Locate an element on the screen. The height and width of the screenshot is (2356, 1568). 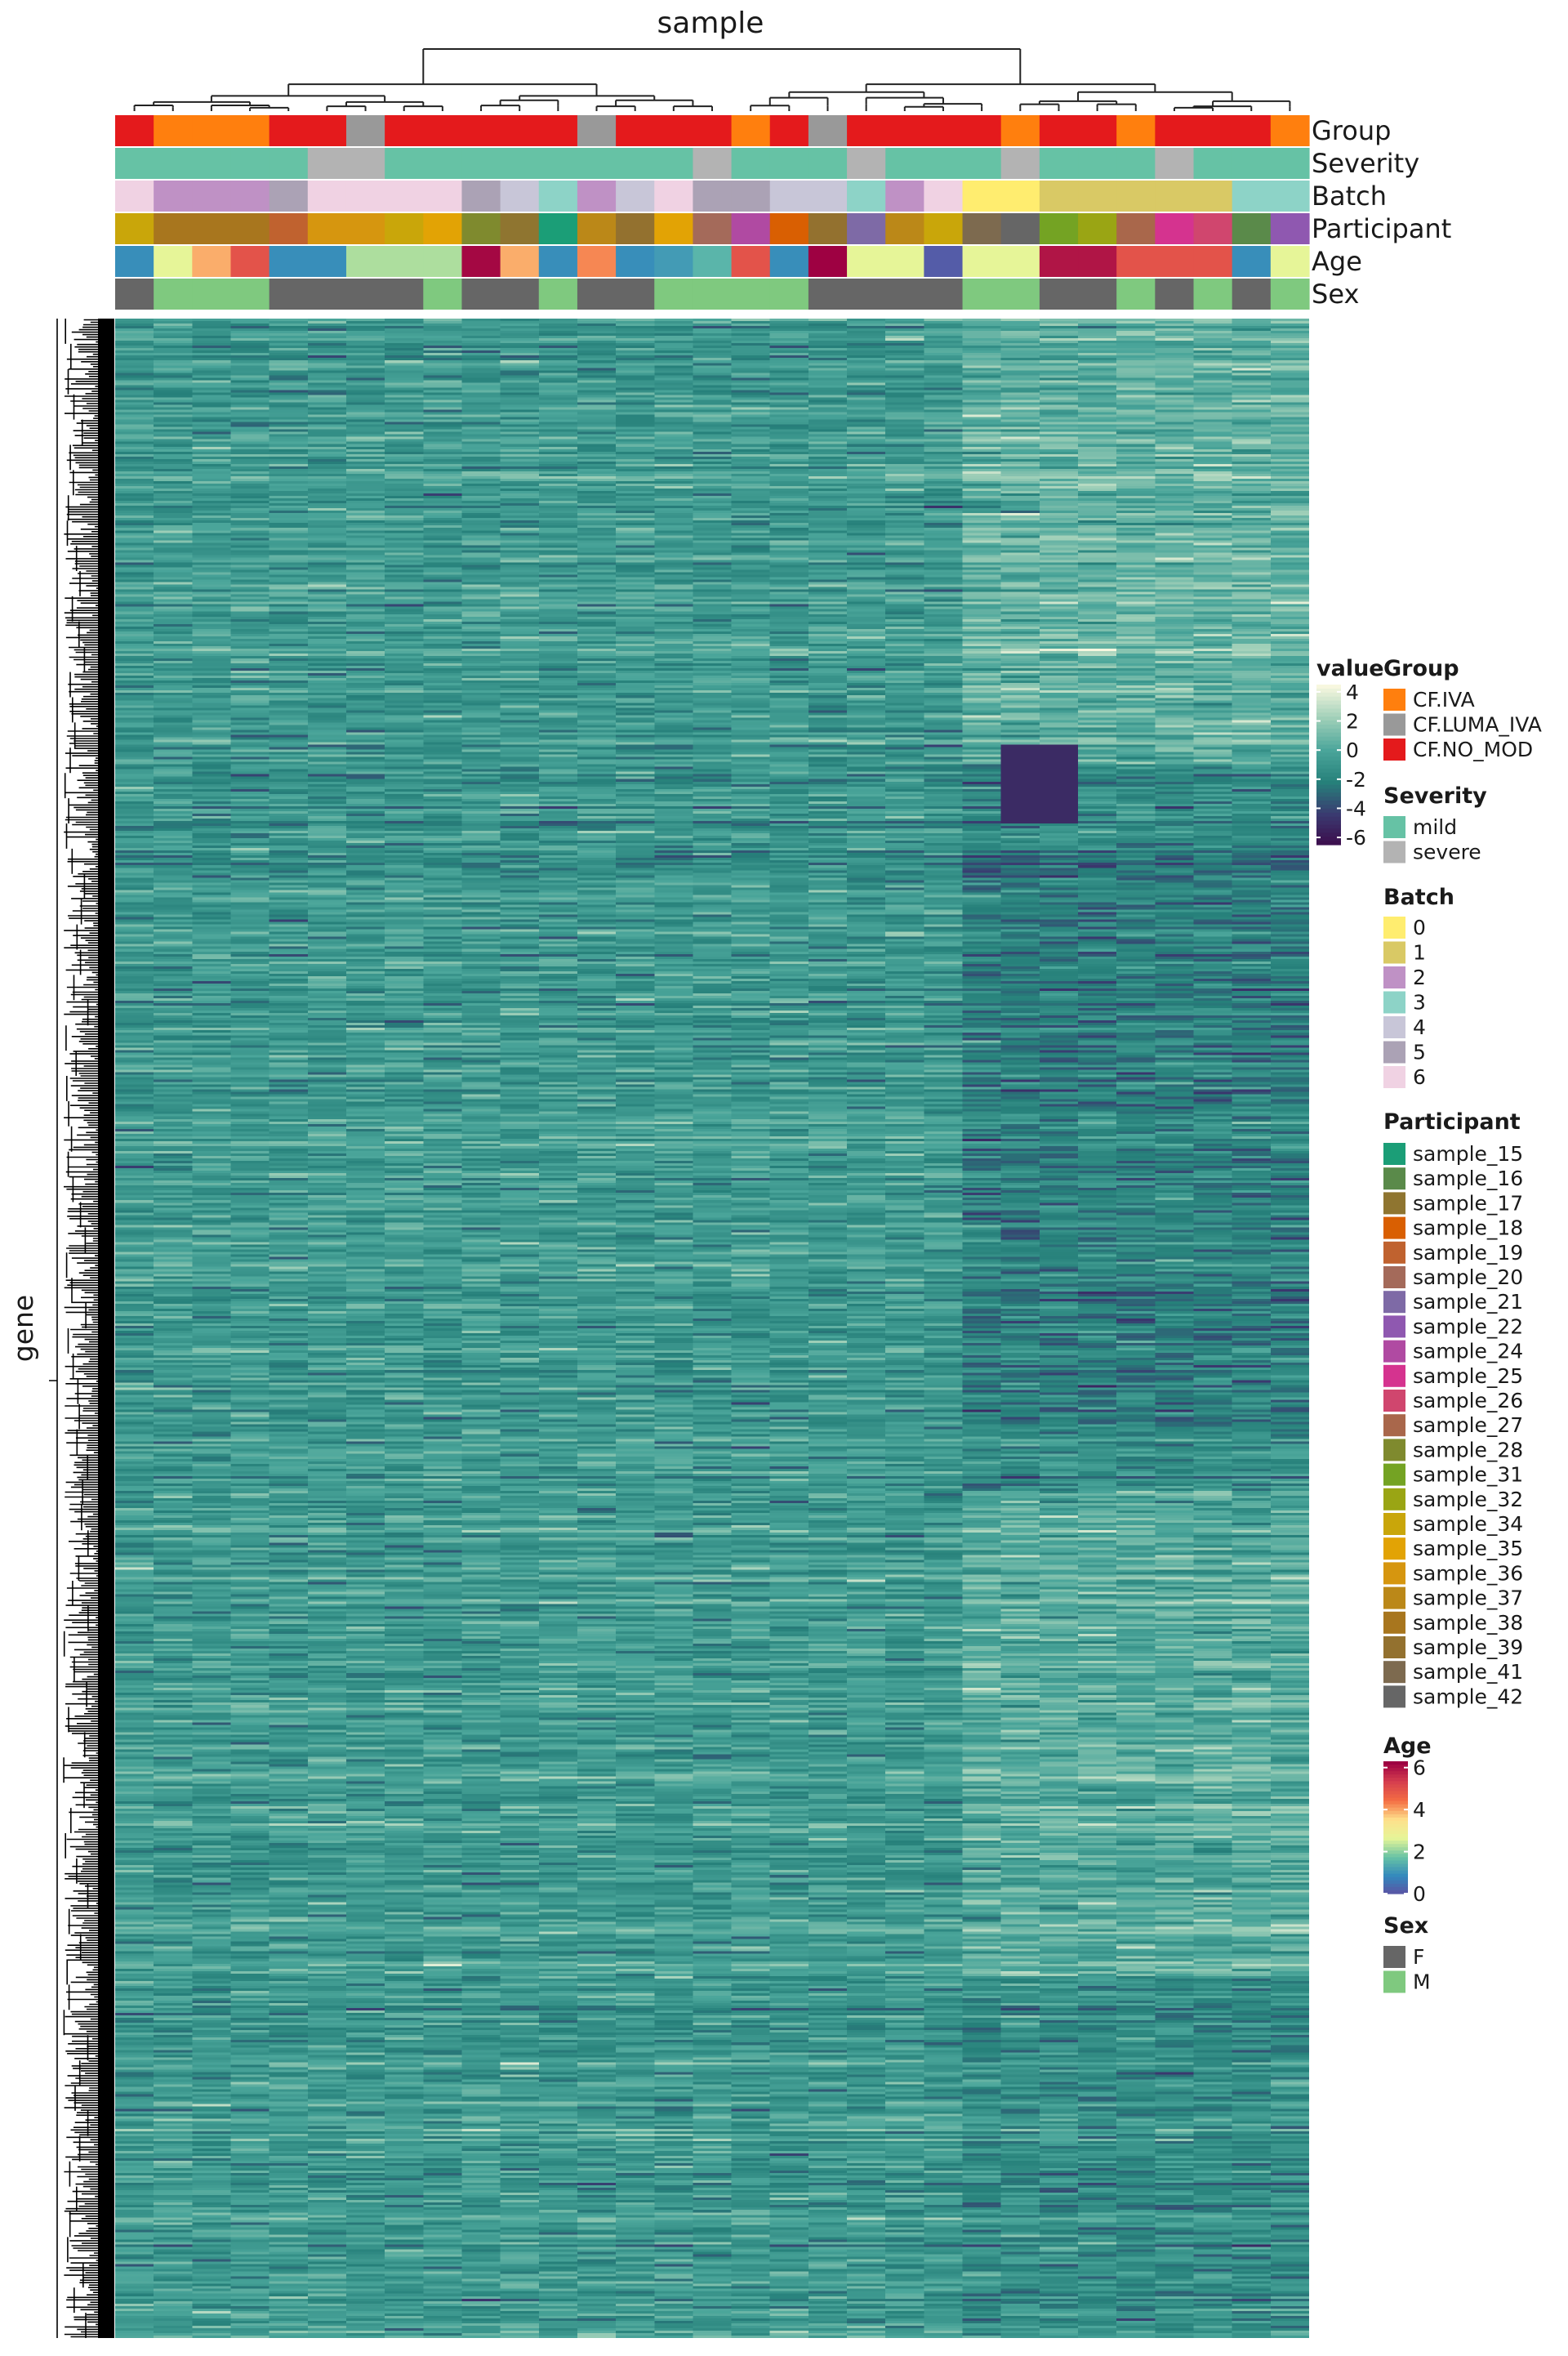
severity-legend-swatch is located at coordinates (1394, 852).